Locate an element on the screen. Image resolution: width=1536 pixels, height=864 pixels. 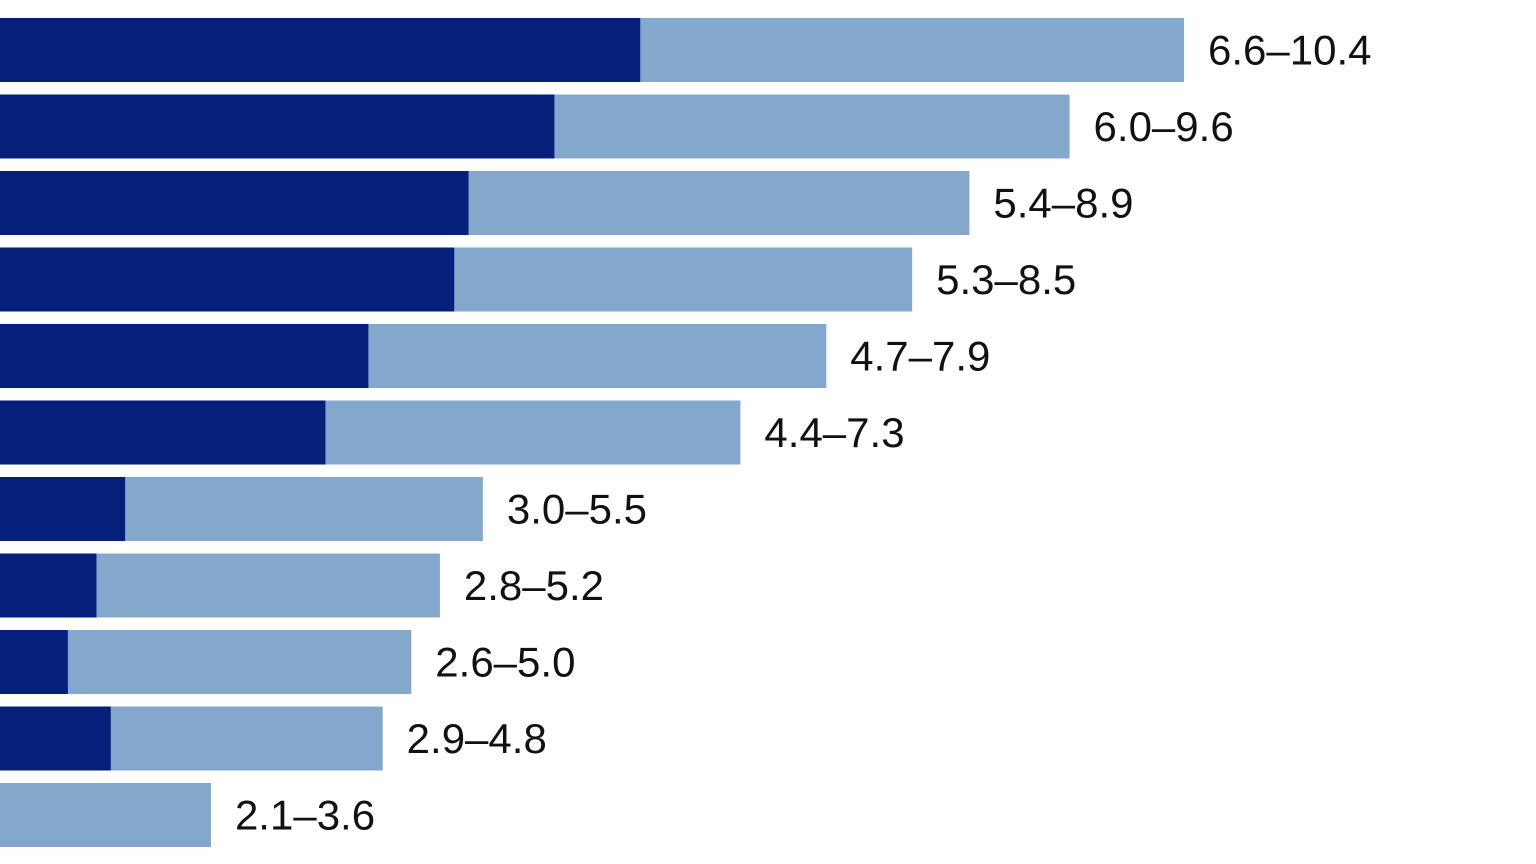
data-label-3: 5.3–8.5 is located at coordinates (1006, 279).